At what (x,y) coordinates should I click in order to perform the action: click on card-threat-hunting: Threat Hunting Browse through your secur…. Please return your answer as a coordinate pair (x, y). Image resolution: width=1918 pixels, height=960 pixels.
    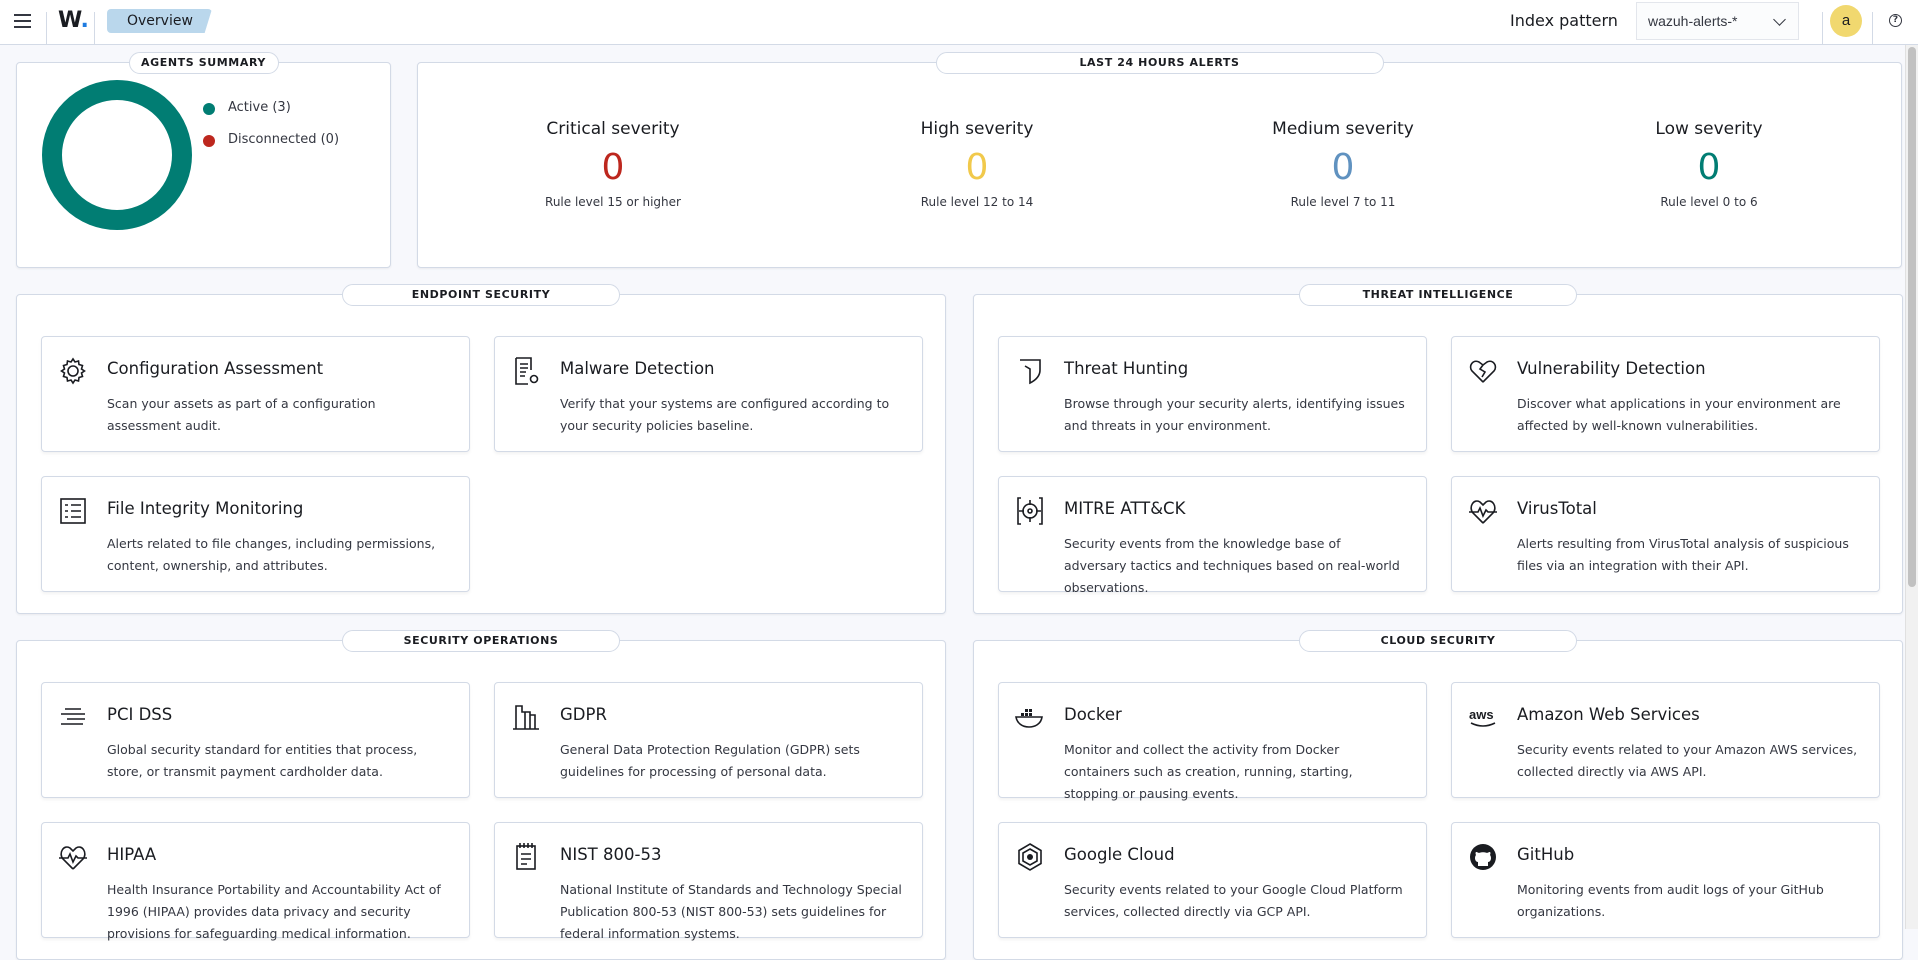
    Looking at the image, I should click on (1212, 394).